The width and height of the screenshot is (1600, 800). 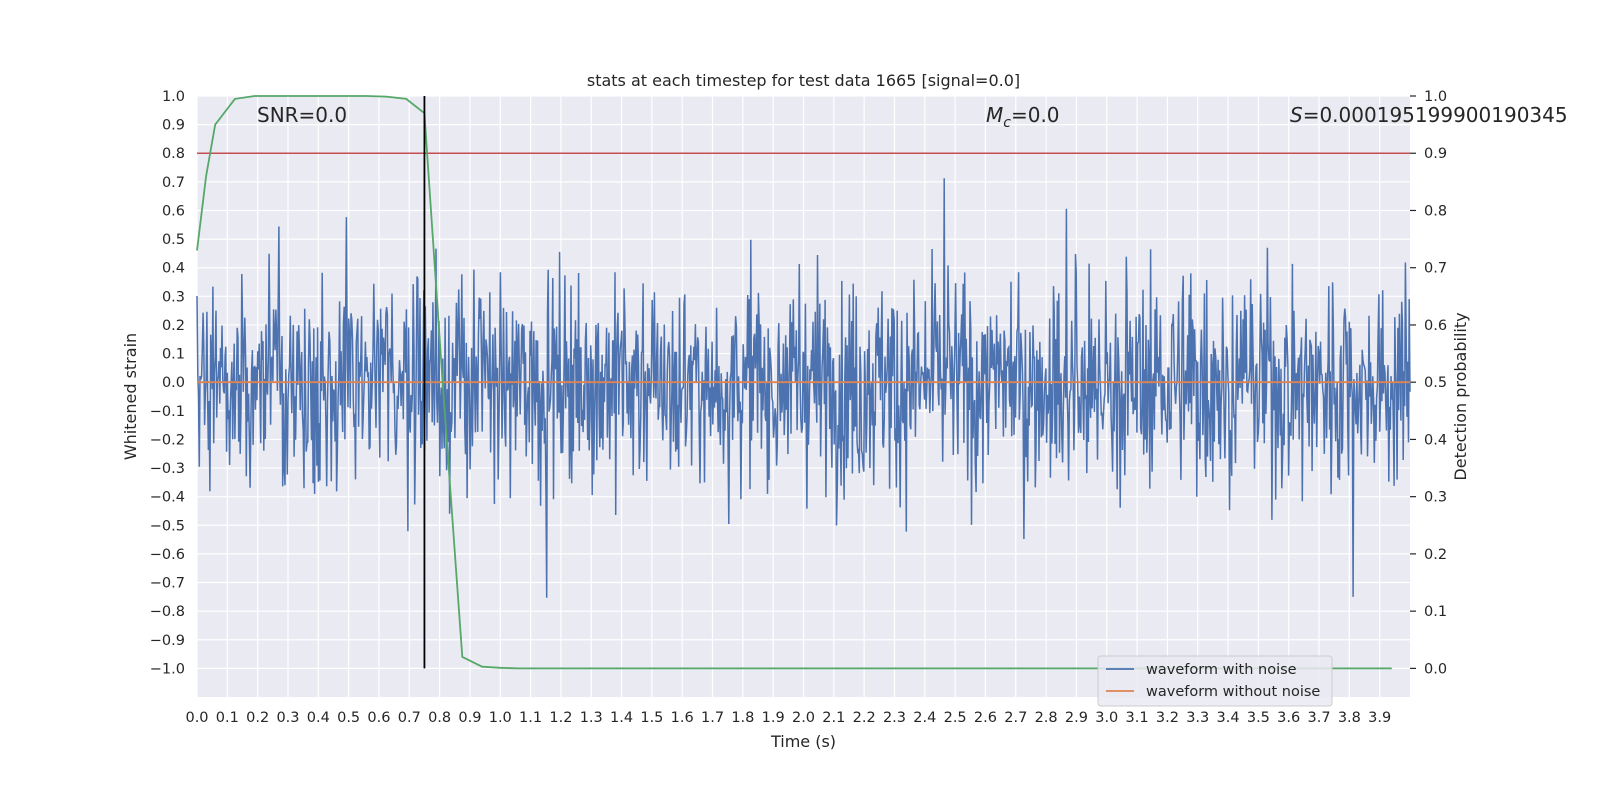 What do you see at coordinates (1233, 692) in the screenshot?
I see `legend-label-waveform-without-noise: waveform without noise` at bounding box center [1233, 692].